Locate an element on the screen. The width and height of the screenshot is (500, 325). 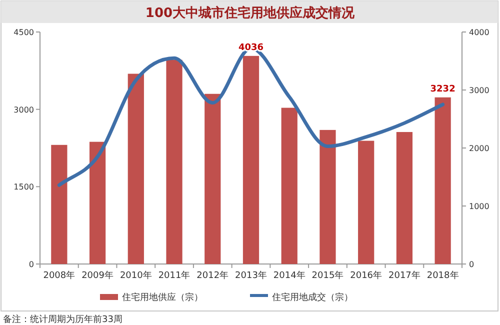
x-tick-label: 2016年 is located at coordinates (366, 275).